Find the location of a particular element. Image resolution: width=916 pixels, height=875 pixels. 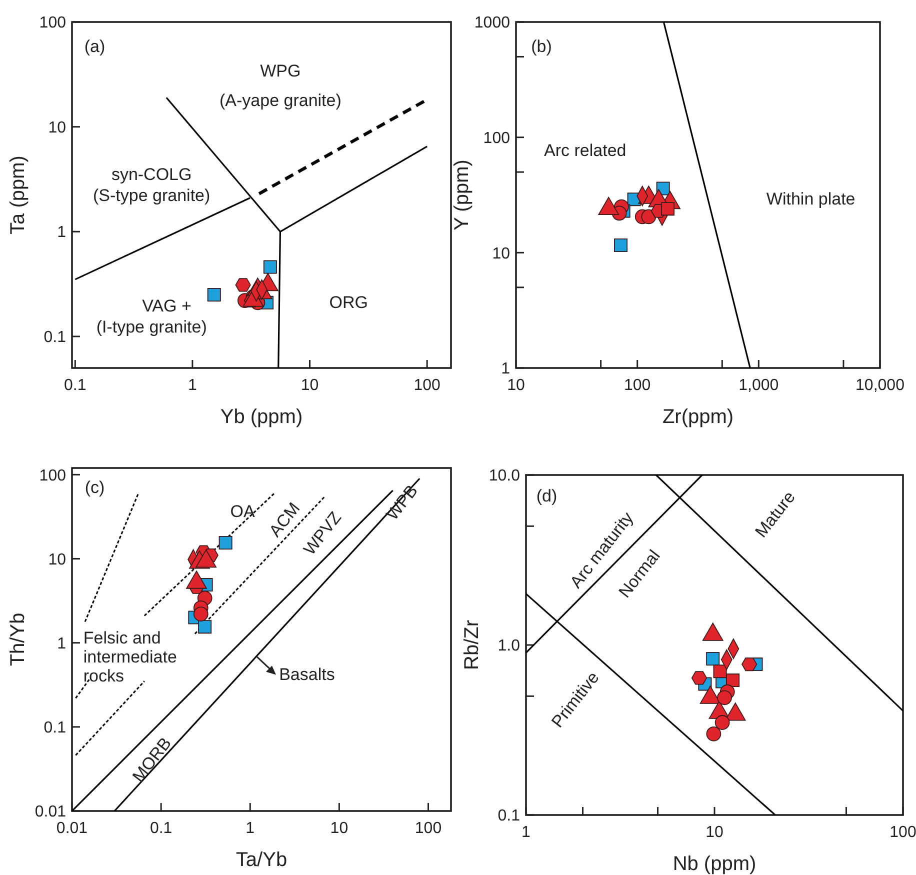

annotation: (c) is located at coordinates (94, 487).